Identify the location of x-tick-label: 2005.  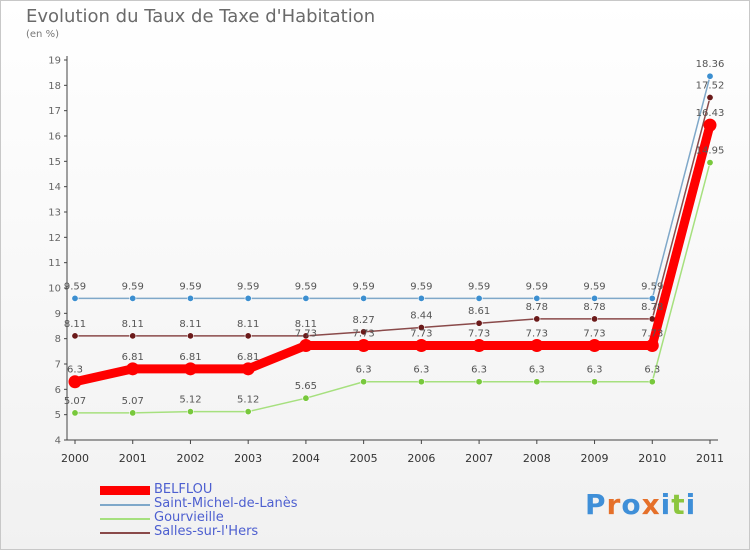
(364, 458).